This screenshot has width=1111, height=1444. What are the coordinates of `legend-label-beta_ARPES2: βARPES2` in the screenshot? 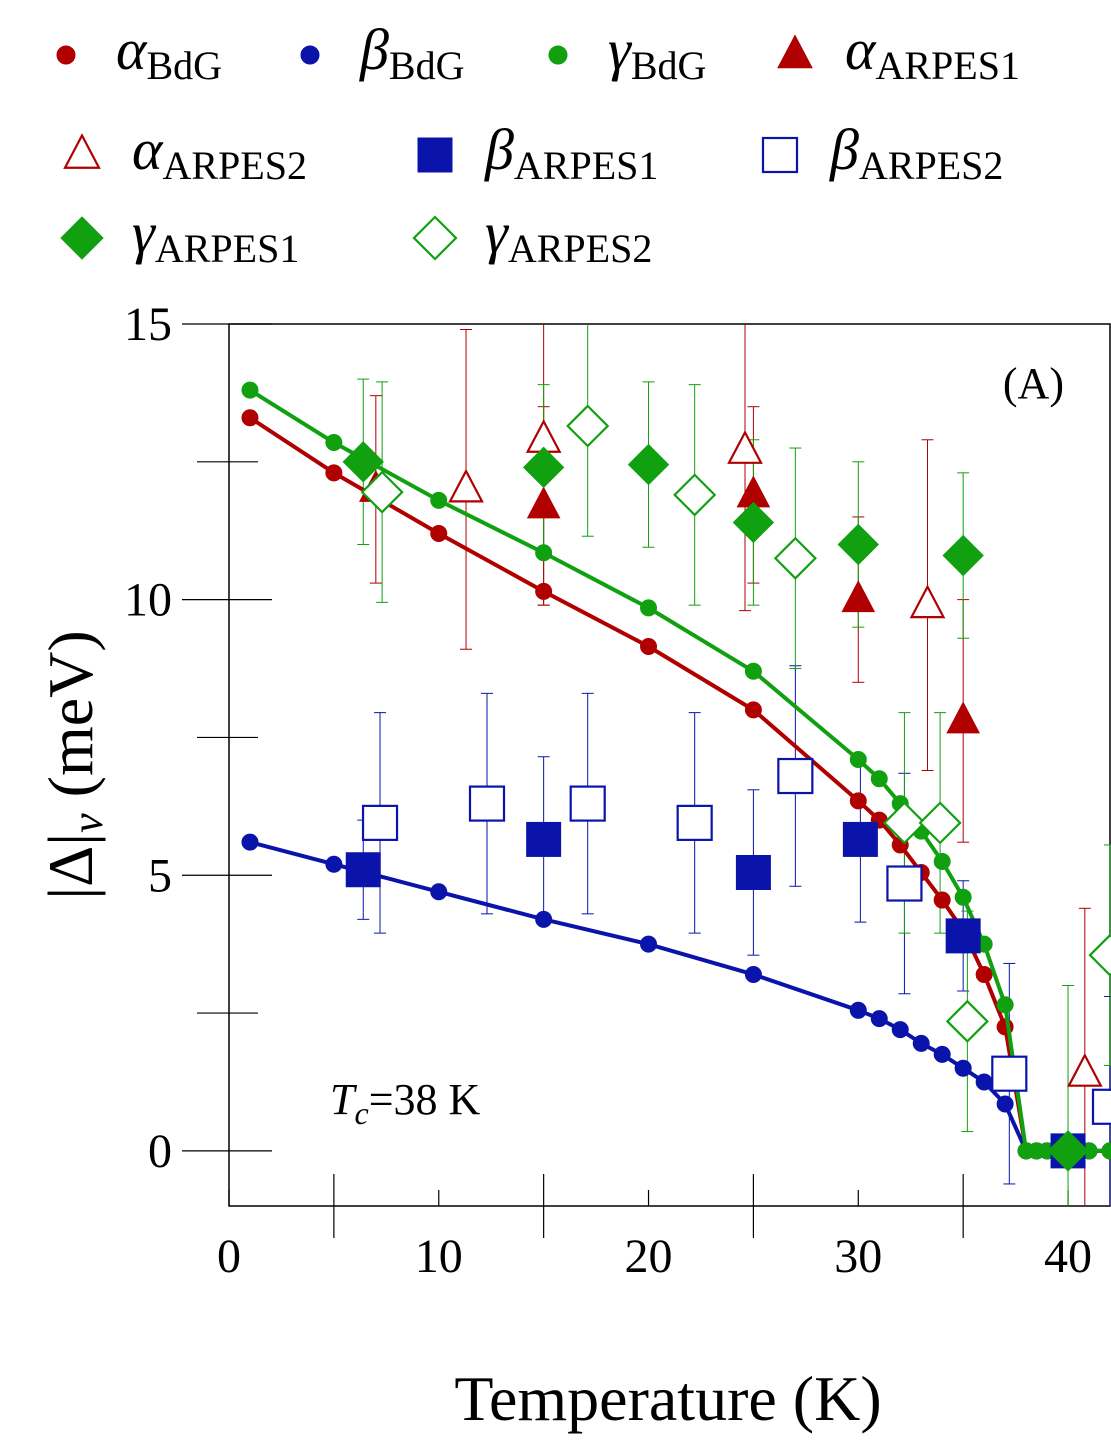 It's located at (916, 152).